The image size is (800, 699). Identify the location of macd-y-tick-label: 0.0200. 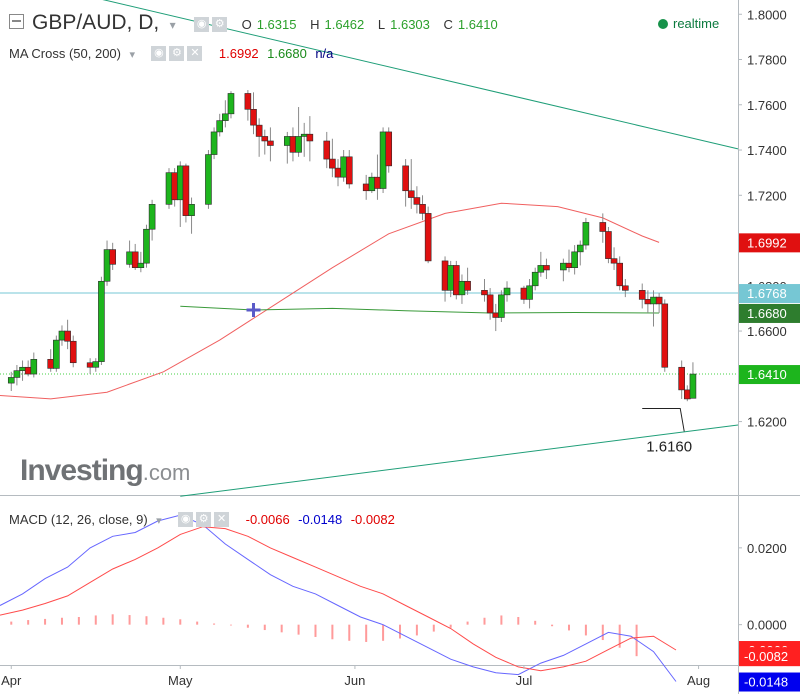
(767, 548).